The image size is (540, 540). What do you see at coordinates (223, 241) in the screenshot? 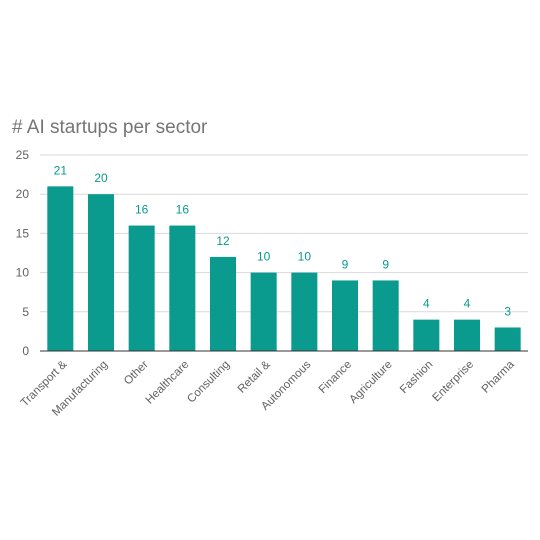
I see `data-label: 12` at bounding box center [223, 241].